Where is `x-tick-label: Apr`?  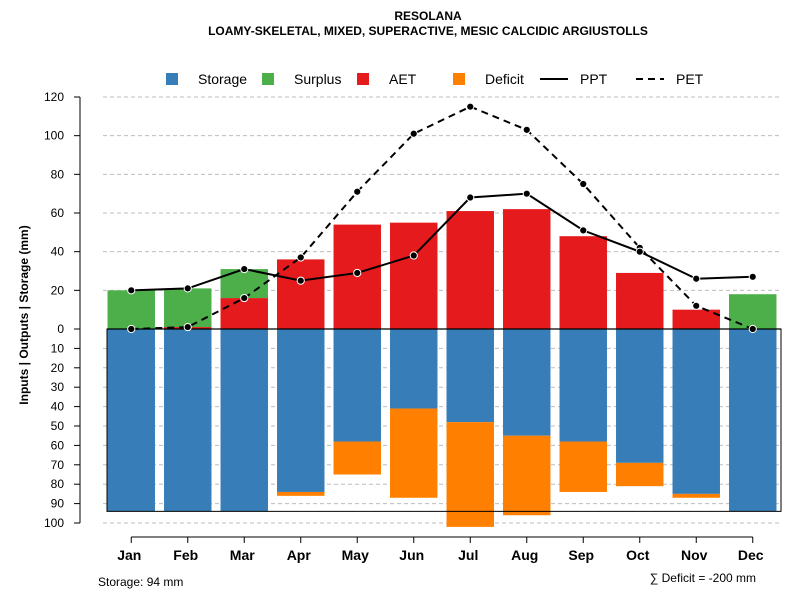
x-tick-label: Apr is located at coordinates (299, 555).